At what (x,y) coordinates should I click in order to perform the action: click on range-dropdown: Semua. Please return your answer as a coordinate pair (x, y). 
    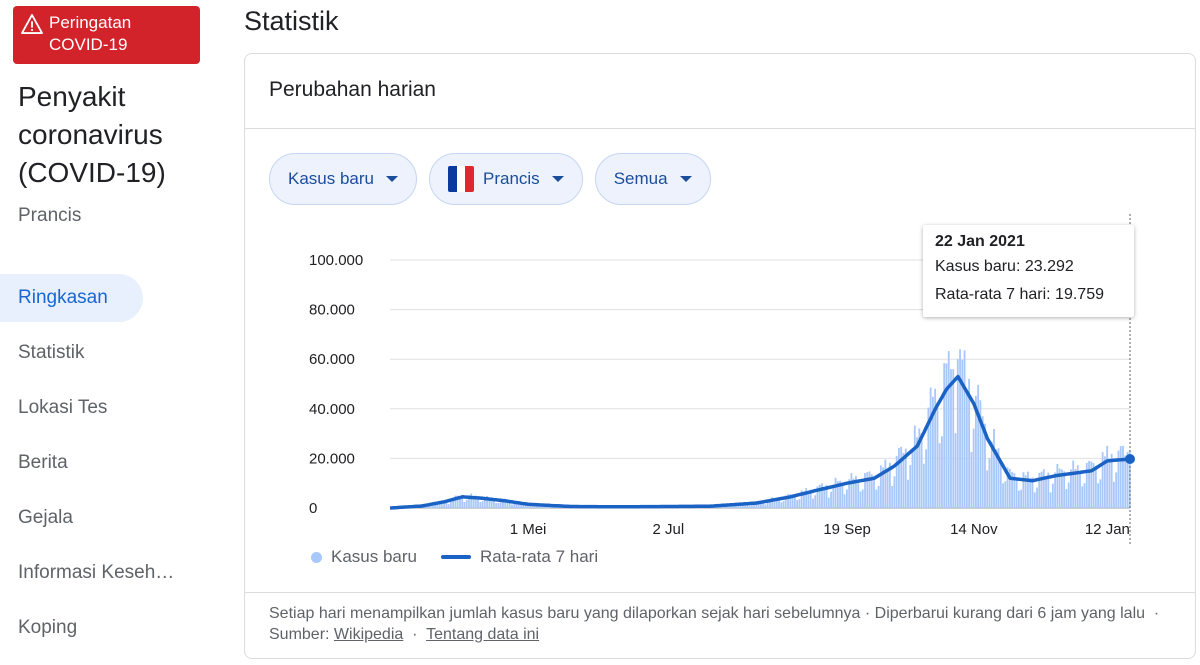
    Looking at the image, I should click on (652, 179).